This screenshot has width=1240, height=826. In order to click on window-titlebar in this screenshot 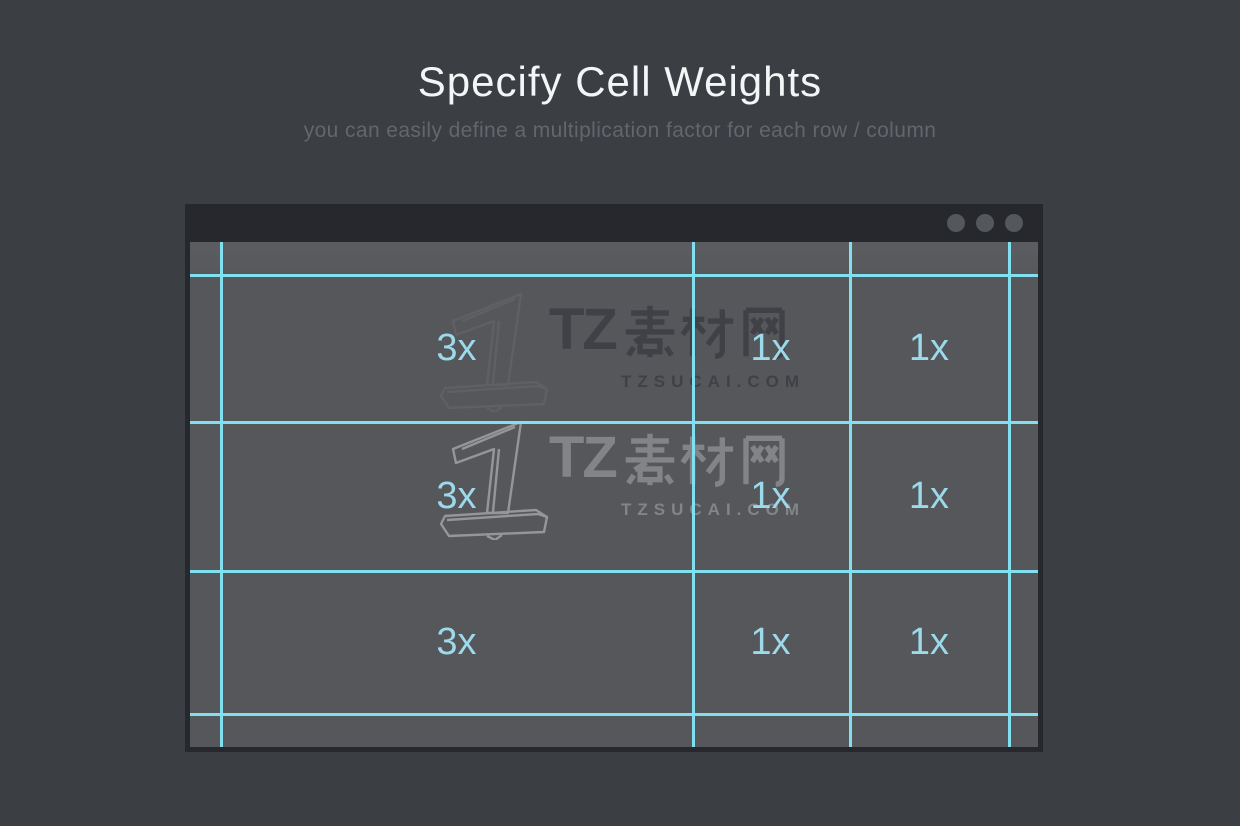, I will do `click(614, 223)`.